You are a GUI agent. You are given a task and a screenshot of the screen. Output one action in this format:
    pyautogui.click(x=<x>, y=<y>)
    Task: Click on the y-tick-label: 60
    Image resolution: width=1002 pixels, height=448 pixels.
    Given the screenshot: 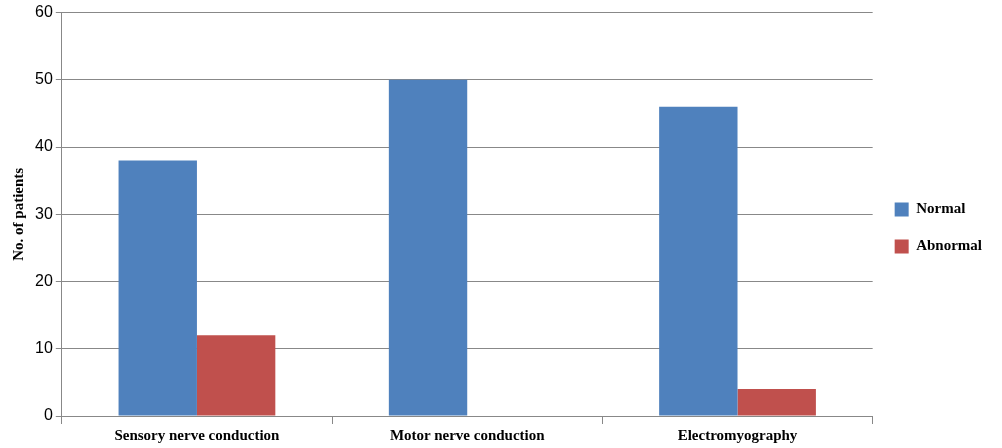 What is the action you would take?
    pyautogui.click(x=44, y=12)
    